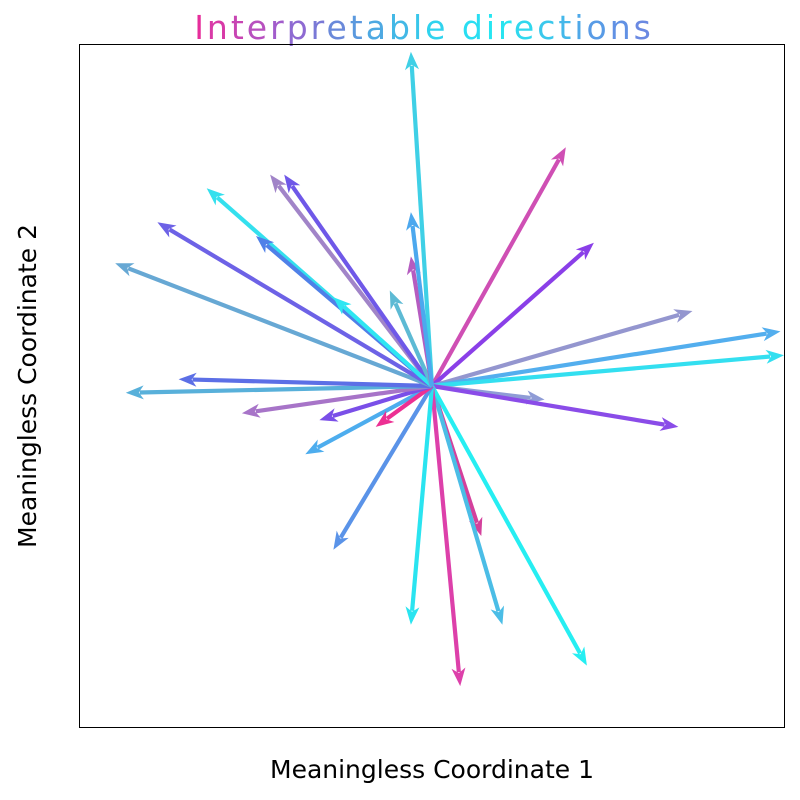 The height and width of the screenshot is (800, 800). I want to click on chart-title: Interpretable directions, so click(424, 27).